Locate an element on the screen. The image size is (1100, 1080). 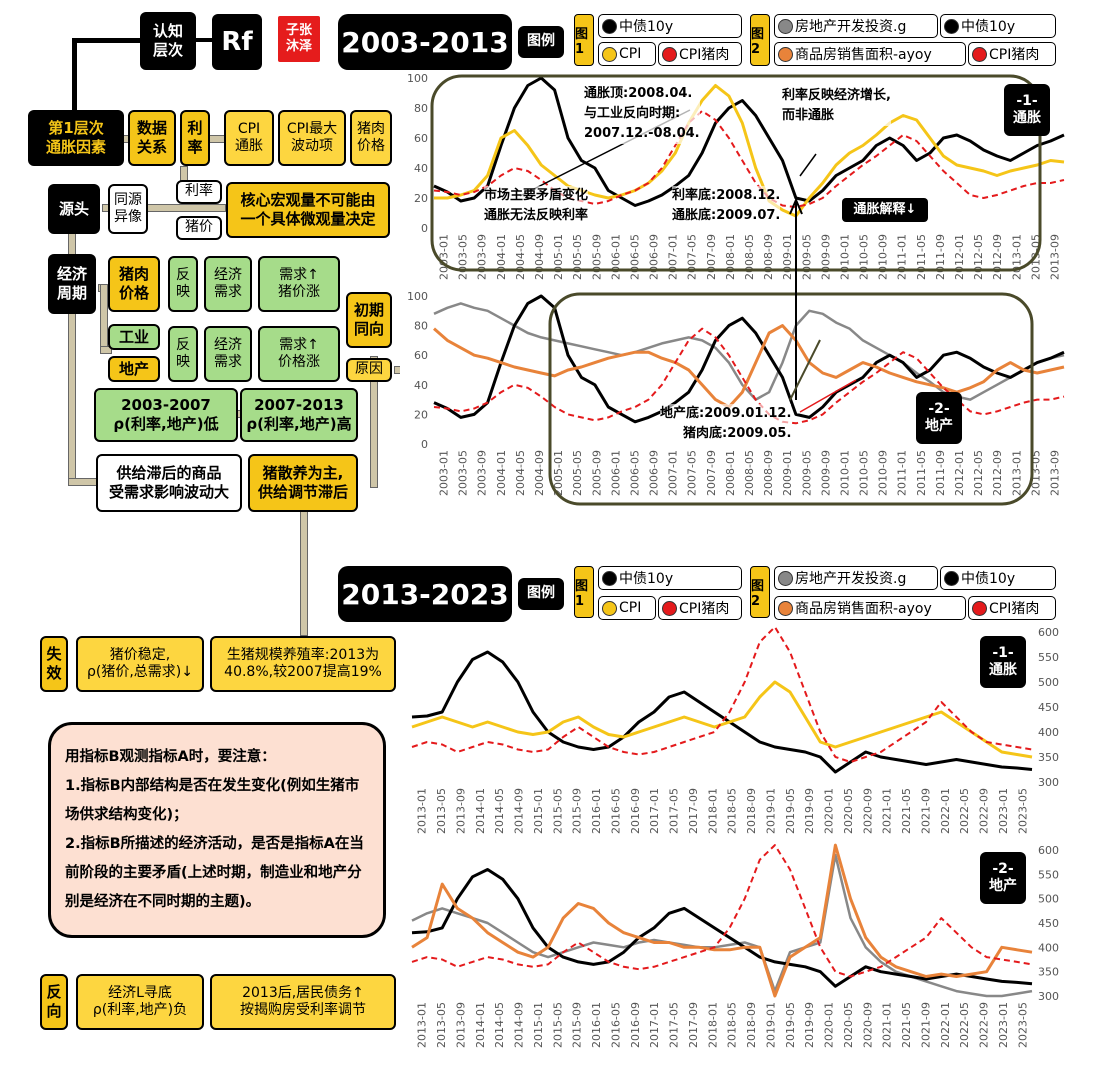
reflect-1: 反 映 is located at coordinates (183, 284).